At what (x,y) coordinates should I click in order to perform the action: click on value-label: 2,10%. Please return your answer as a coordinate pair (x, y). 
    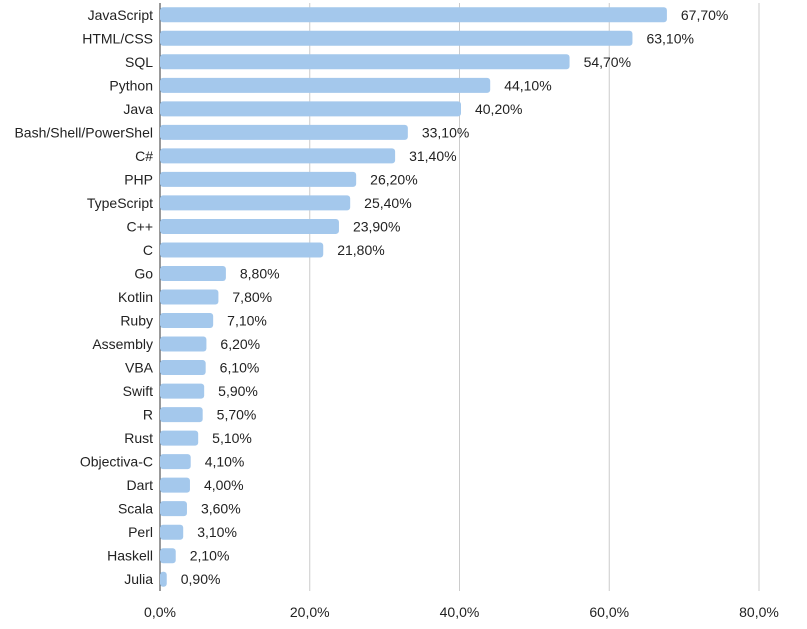
    Looking at the image, I should click on (210, 556).